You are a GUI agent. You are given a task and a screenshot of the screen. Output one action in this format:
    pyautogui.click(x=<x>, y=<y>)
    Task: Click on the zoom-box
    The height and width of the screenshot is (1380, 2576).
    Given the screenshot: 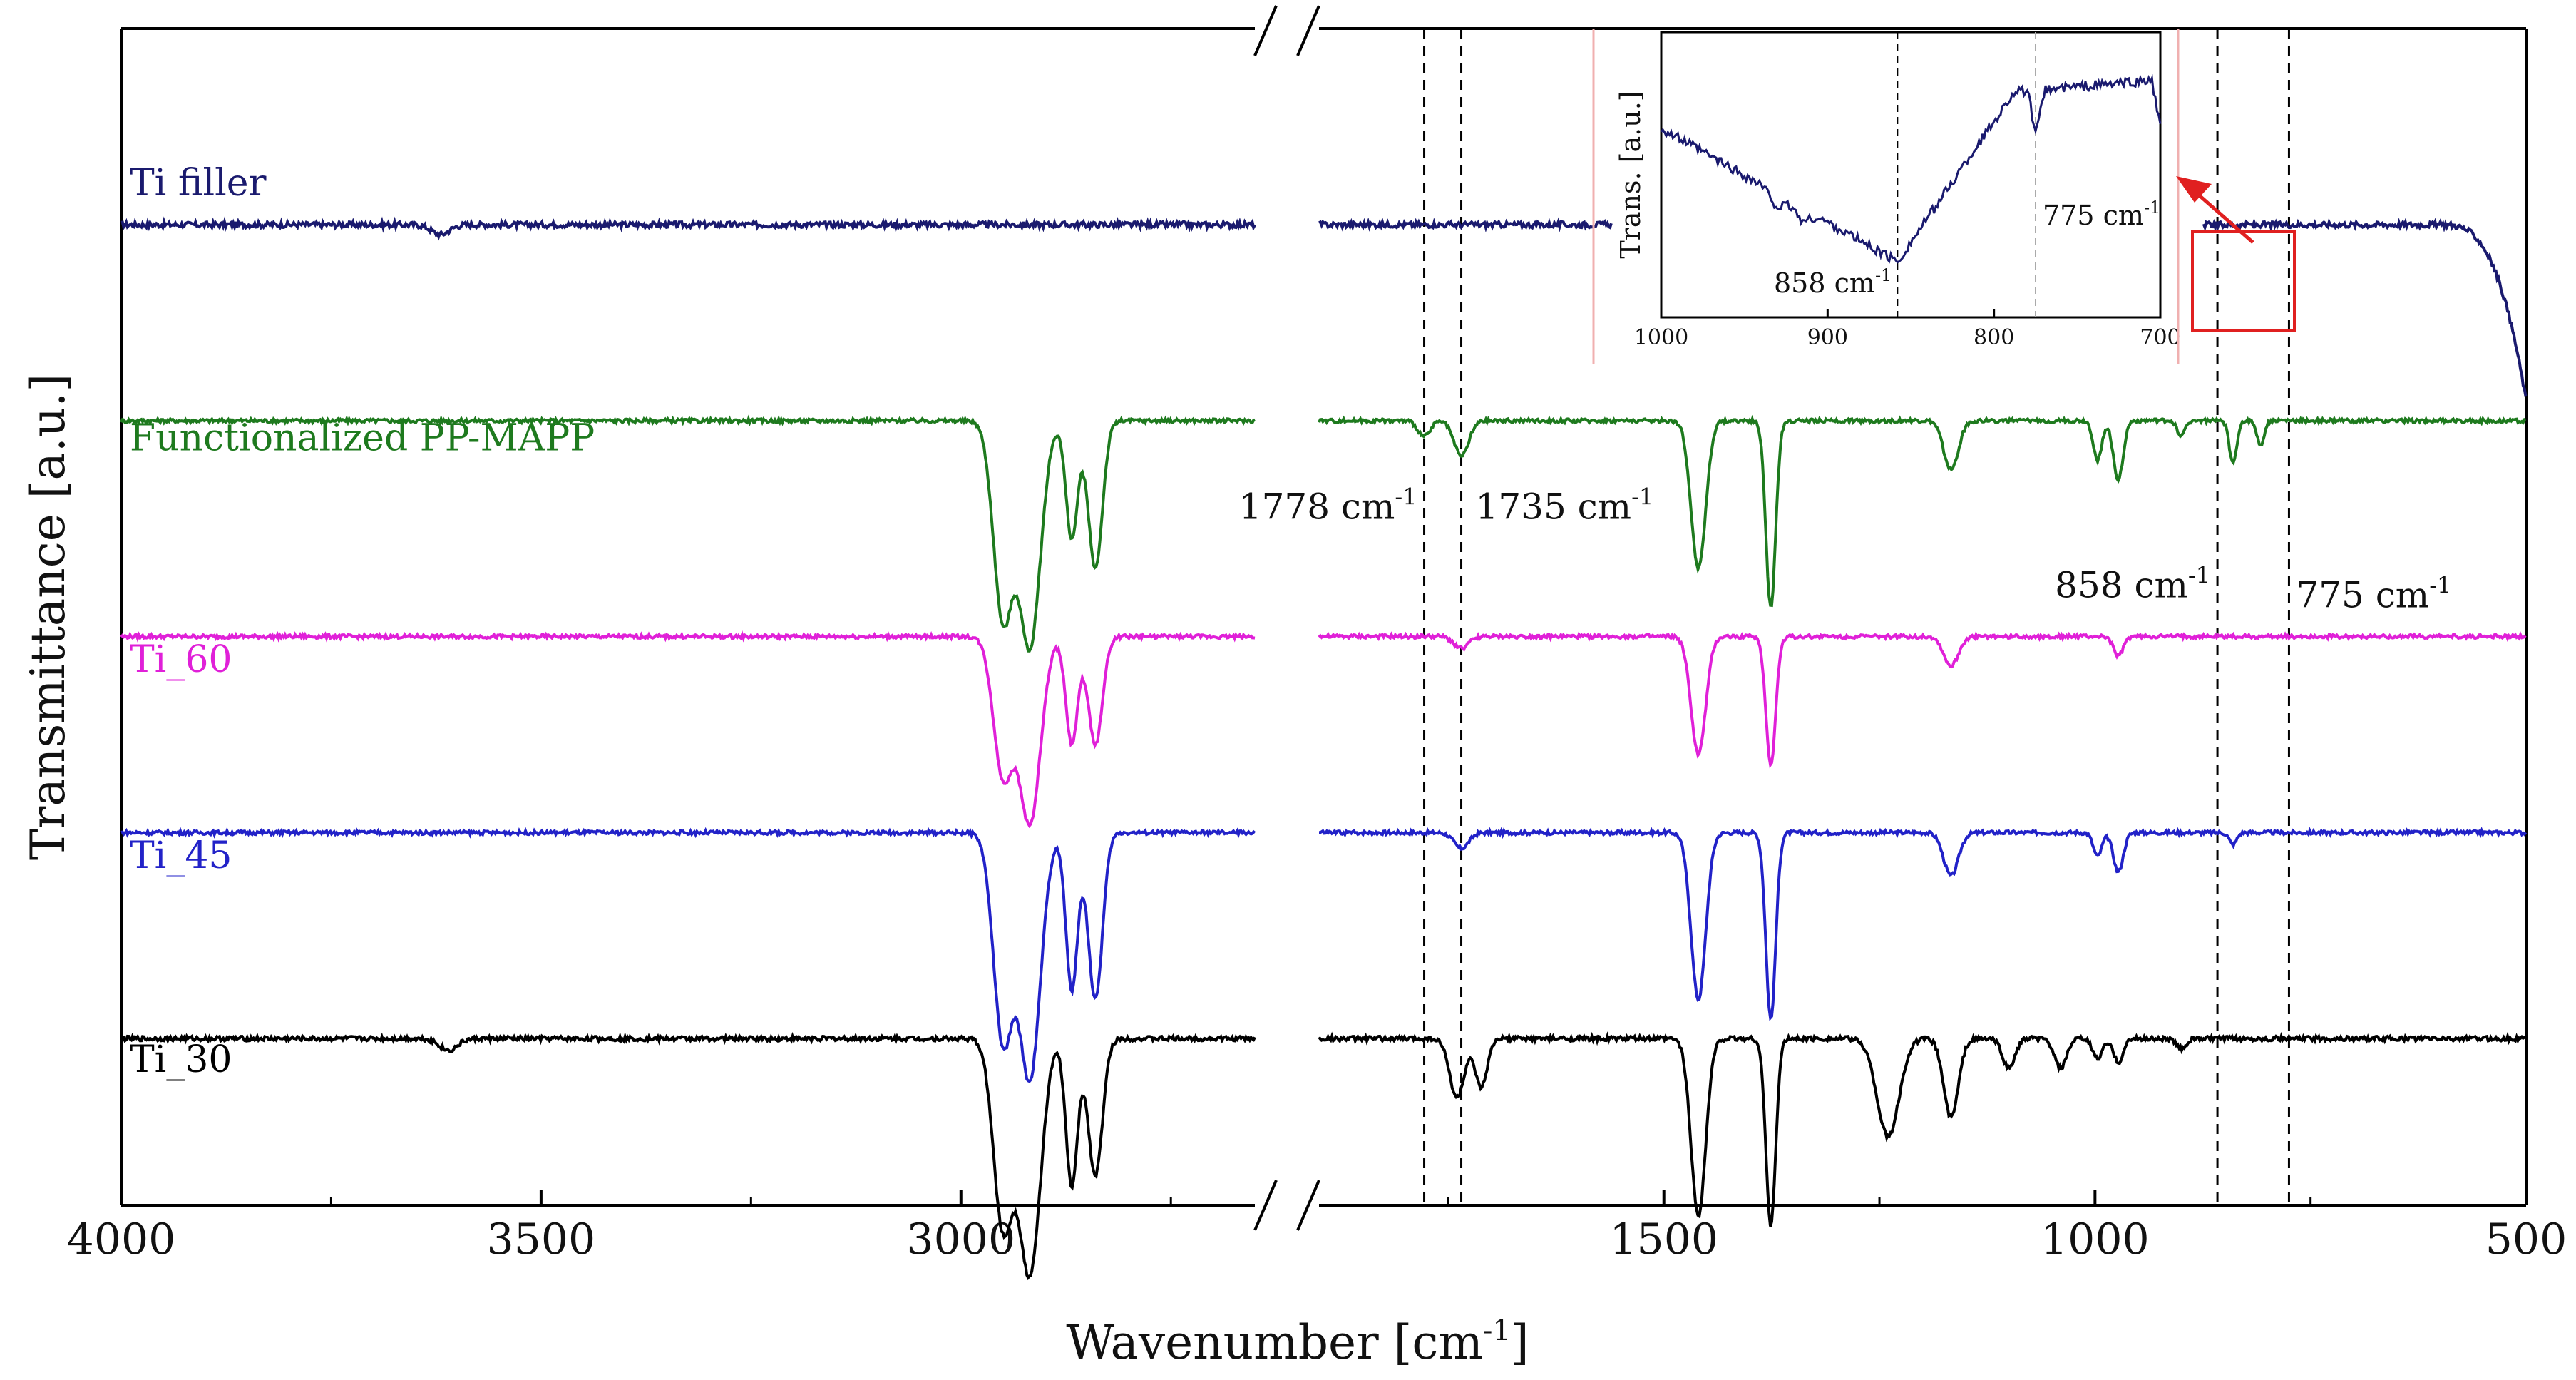 What is the action you would take?
    pyautogui.click(x=2243, y=281)
    